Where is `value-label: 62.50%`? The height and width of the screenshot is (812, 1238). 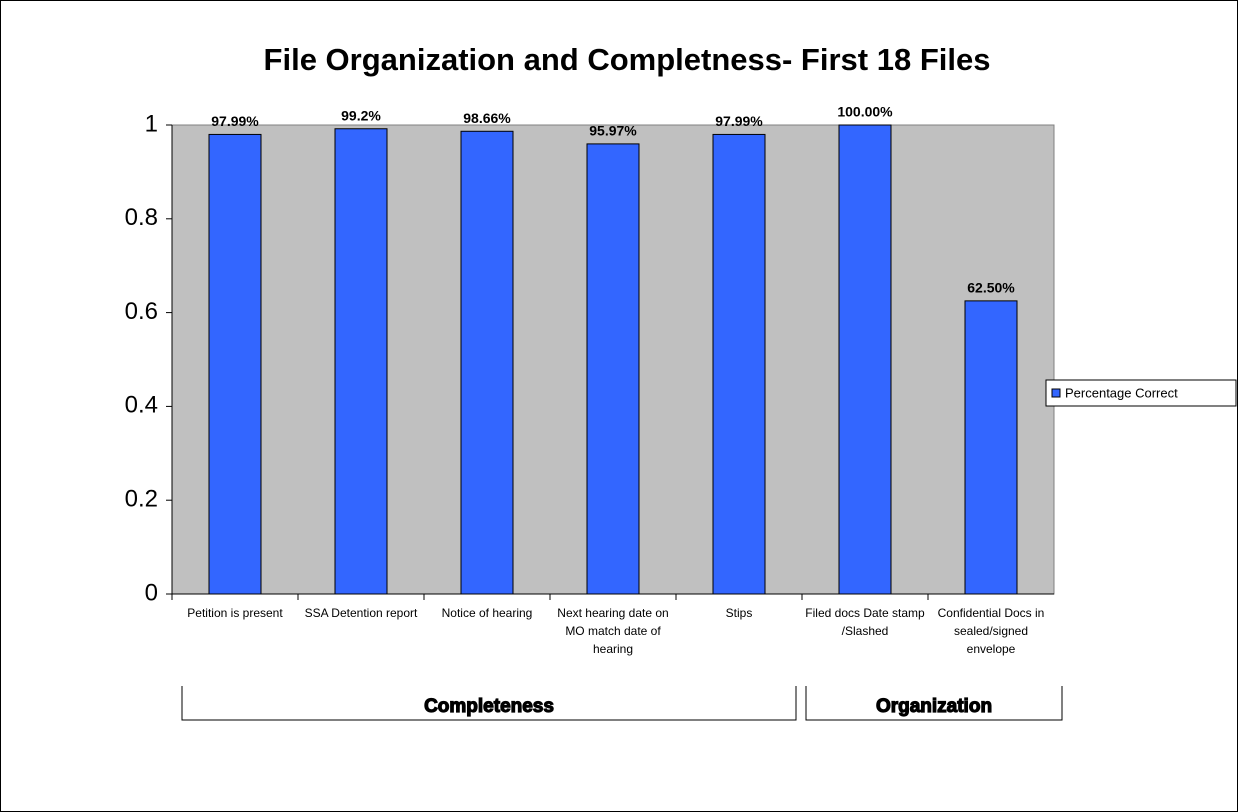 value-label: 62.50% is located at coordinates (991, 288).